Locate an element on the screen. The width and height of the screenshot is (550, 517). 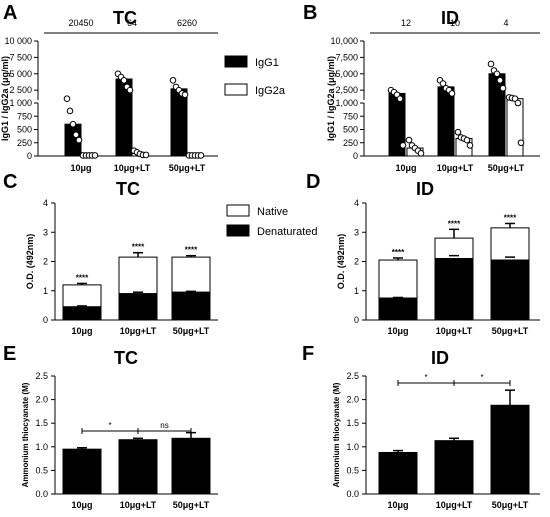
panel-f-y-label: Ammonium thiocyanate (M) is located at coordinates (336, 434).